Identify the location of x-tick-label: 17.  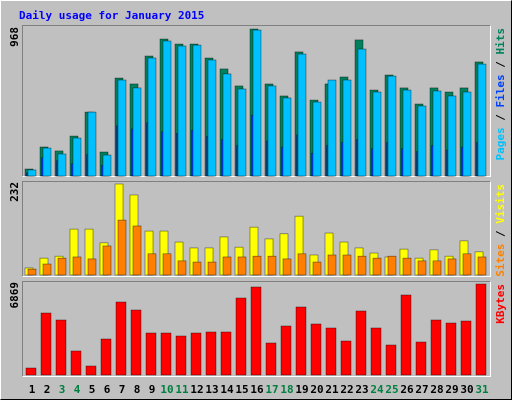
(271, 389).